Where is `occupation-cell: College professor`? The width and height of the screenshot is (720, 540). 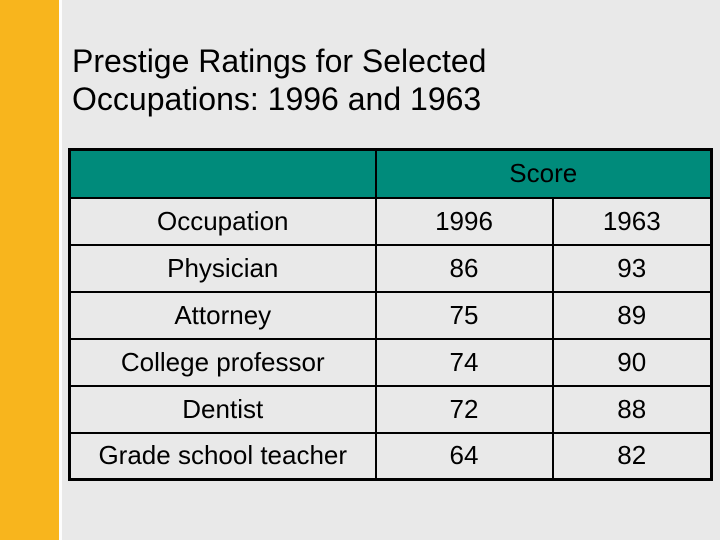 occupation-cell: College professor is located at coordinates (222, 362).